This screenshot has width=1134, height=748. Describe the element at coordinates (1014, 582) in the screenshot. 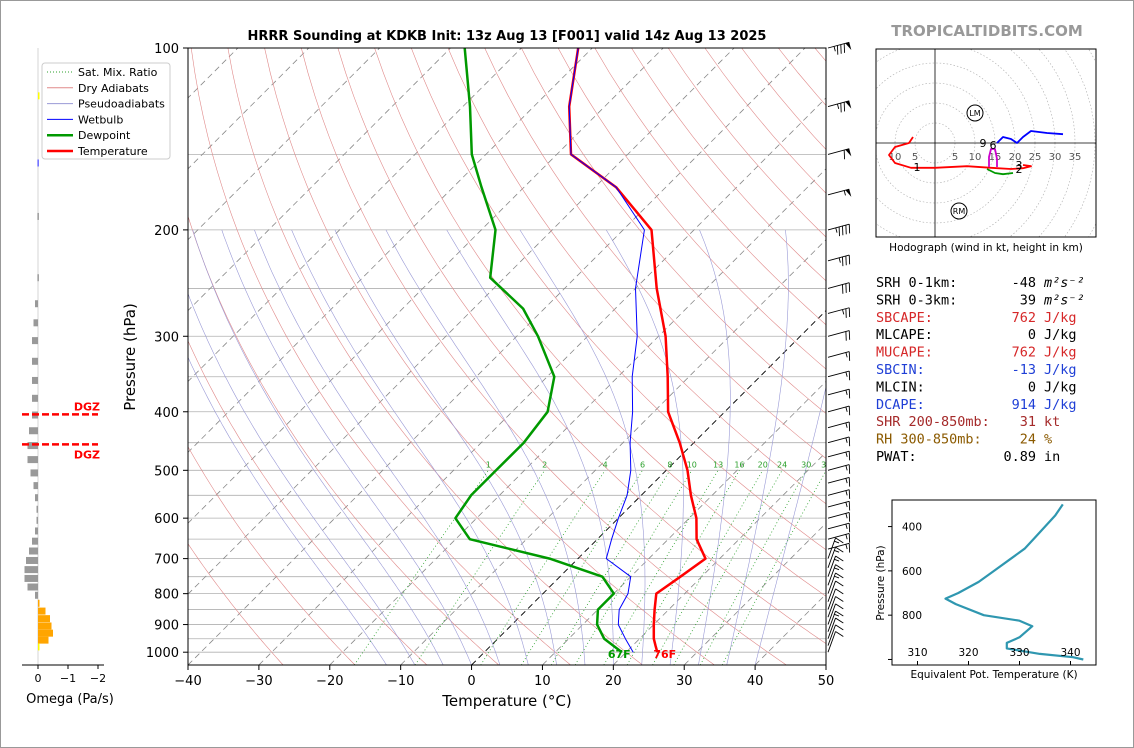

I see `theta-e-line` at that location.